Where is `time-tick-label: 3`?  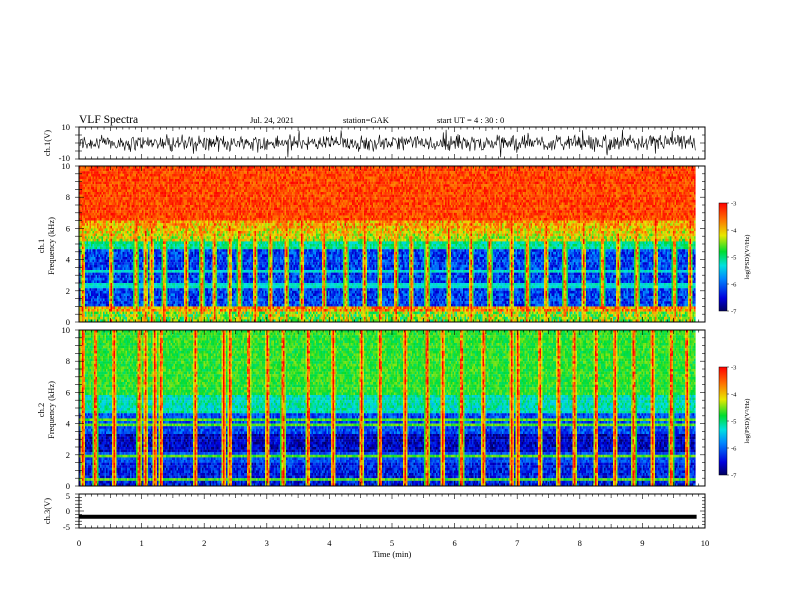 time-tick-label: 3 is located at coordinates (267, 543).